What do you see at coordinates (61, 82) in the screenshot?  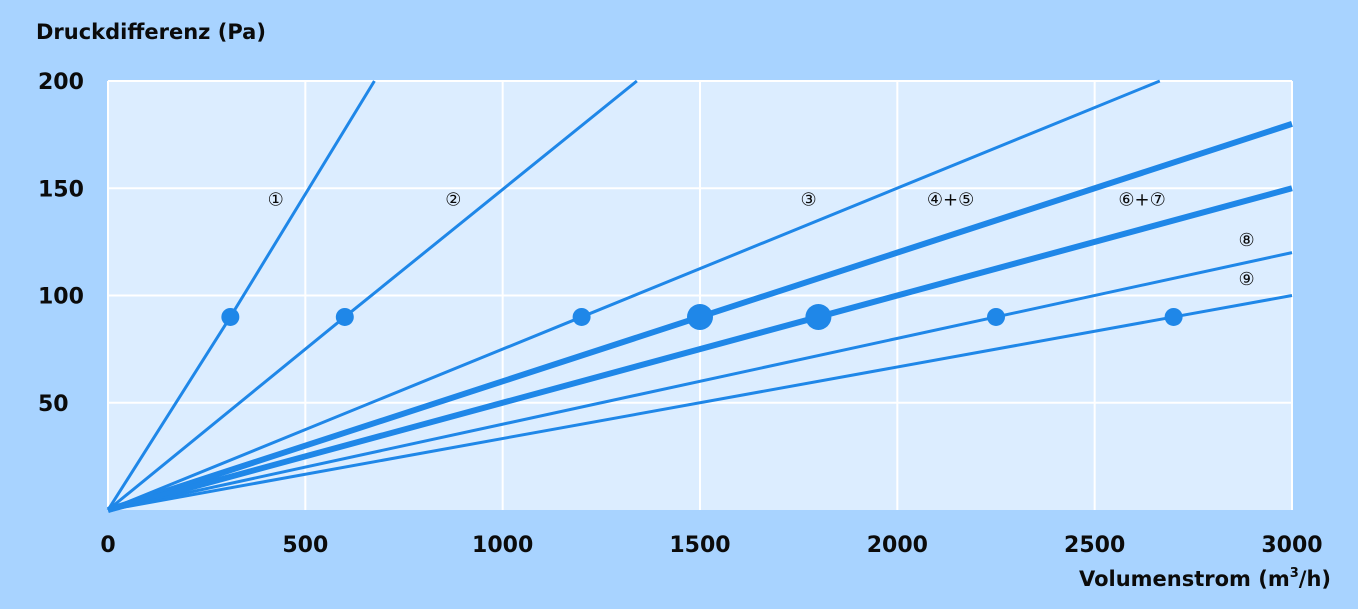 I see `y-tick-label: 200` at bounding box center [61, 82].